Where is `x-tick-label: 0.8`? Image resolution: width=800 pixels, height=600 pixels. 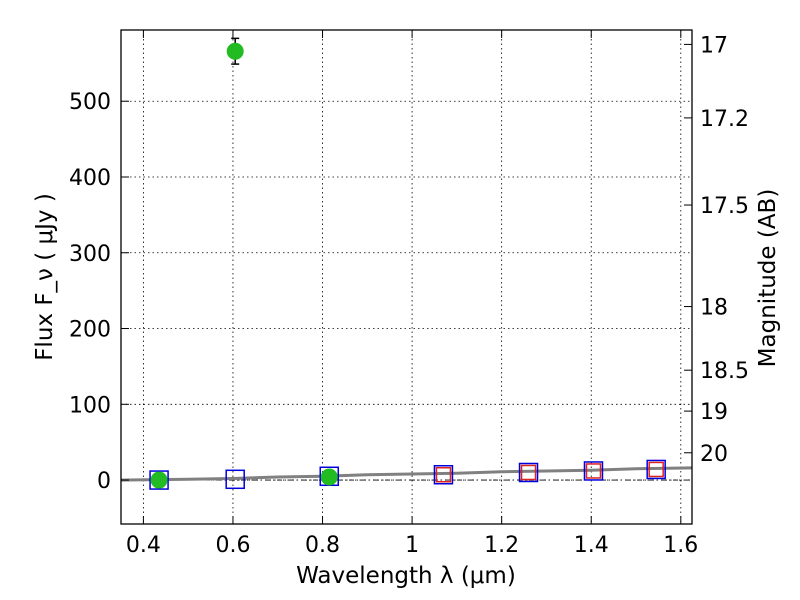 x-tick-label: 0.8 is located at coordinates (322, 545).